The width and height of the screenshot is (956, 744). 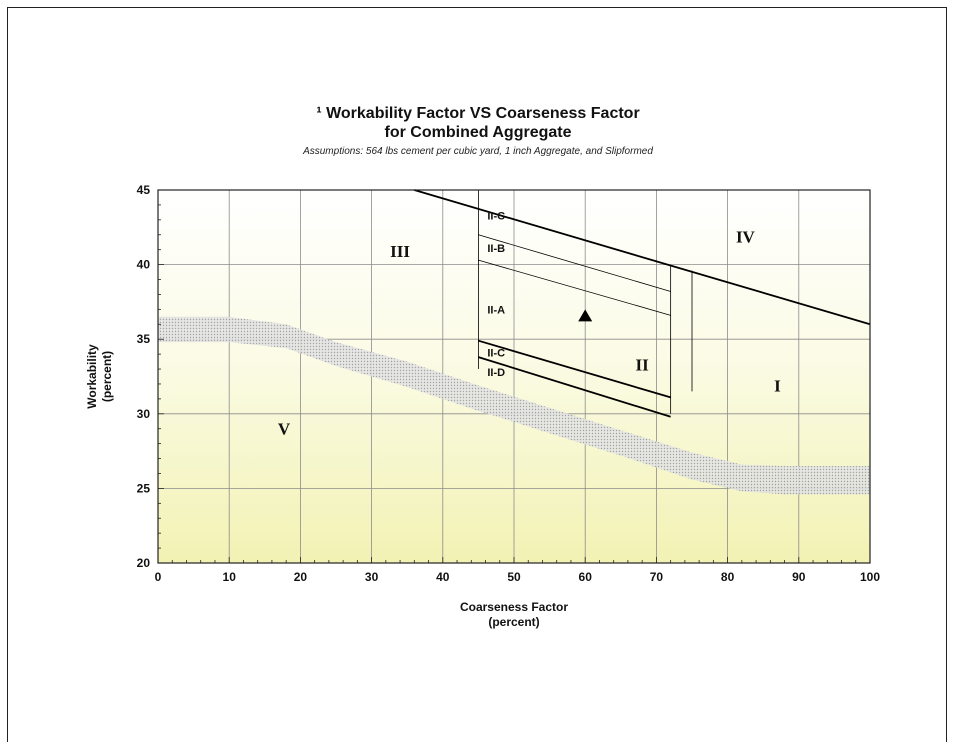 I want to click on x-tick-label: 10, so click(x=230, y=577).